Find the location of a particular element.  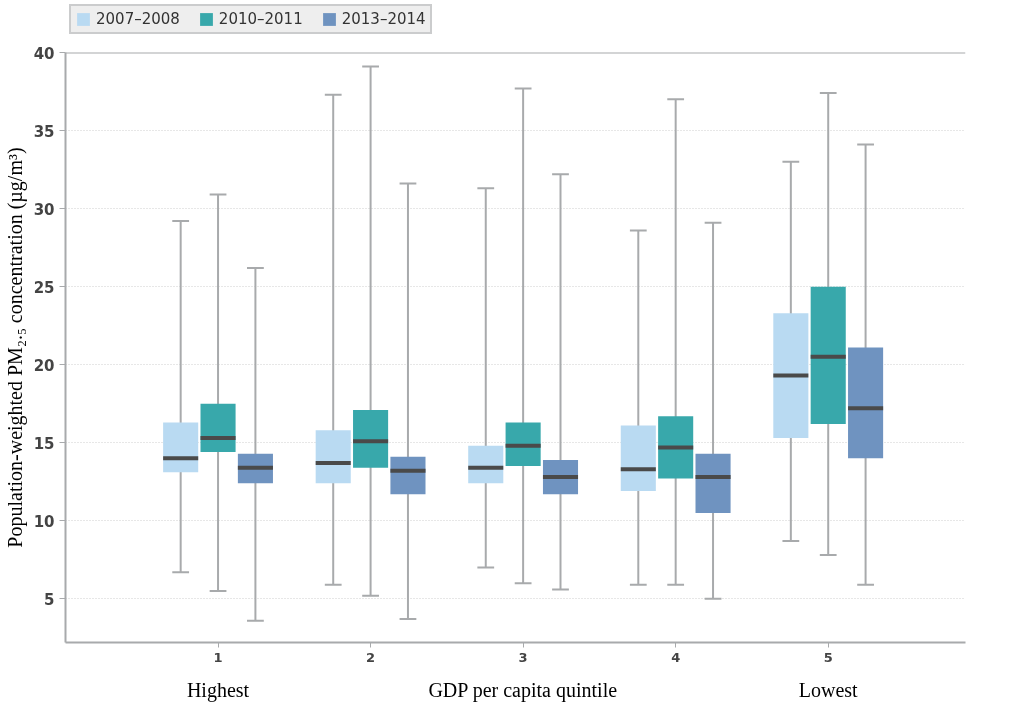

y-tick-label: 35 is located at coordinates (44, 131).